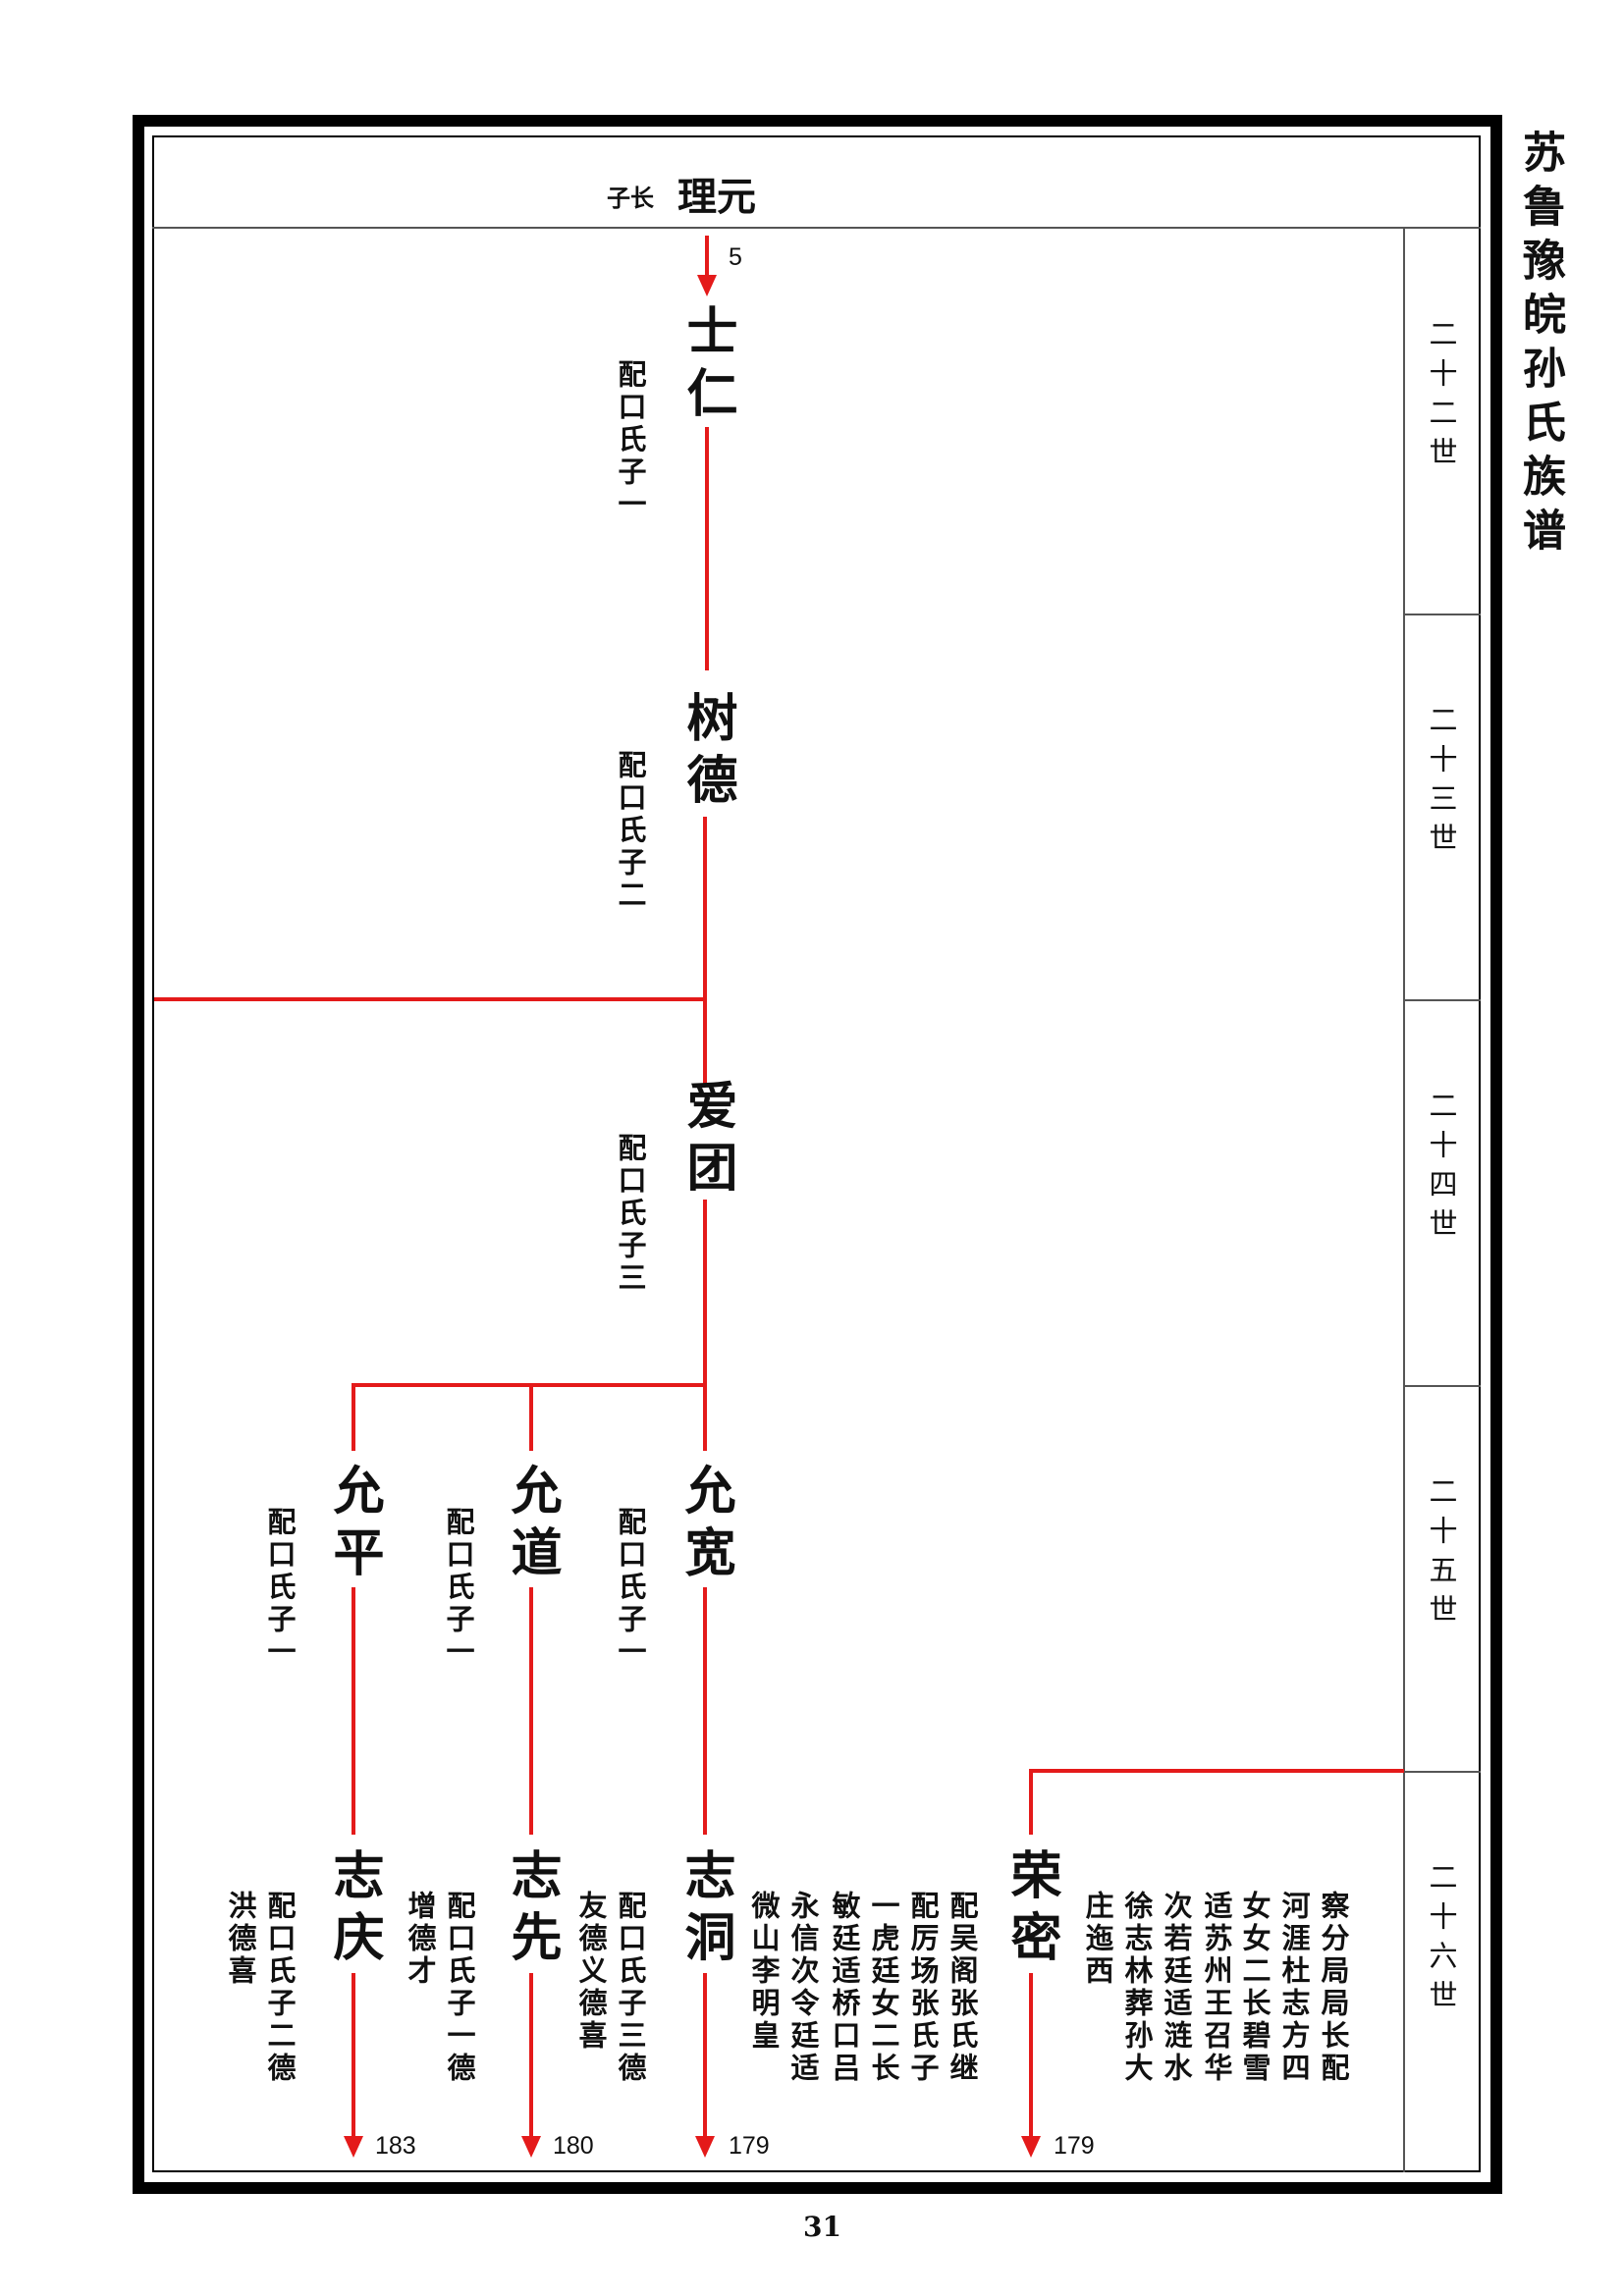 This screenshot has width=1624, height=2296. I want to click on person-note: 次若廷适涟水, so click(1176, 1988).